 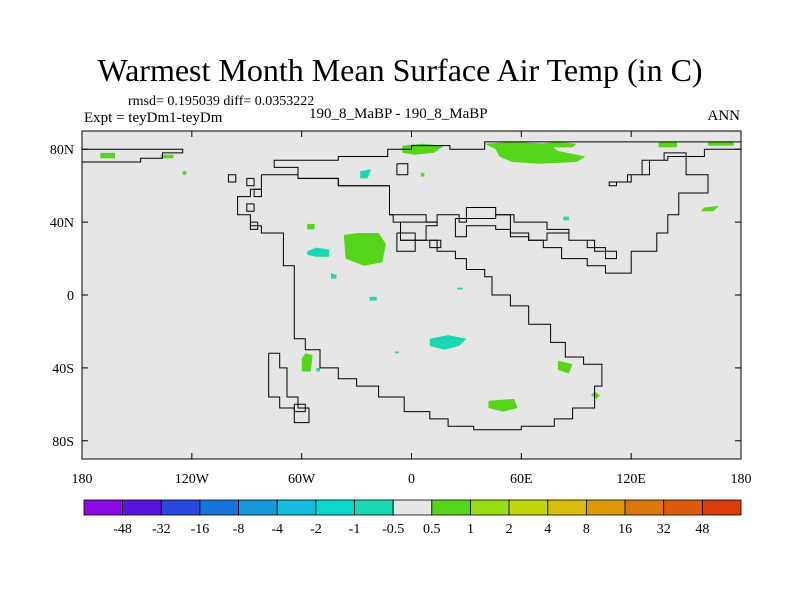 I want to click on colorbar-label: 48, so click(x=702, y=529).